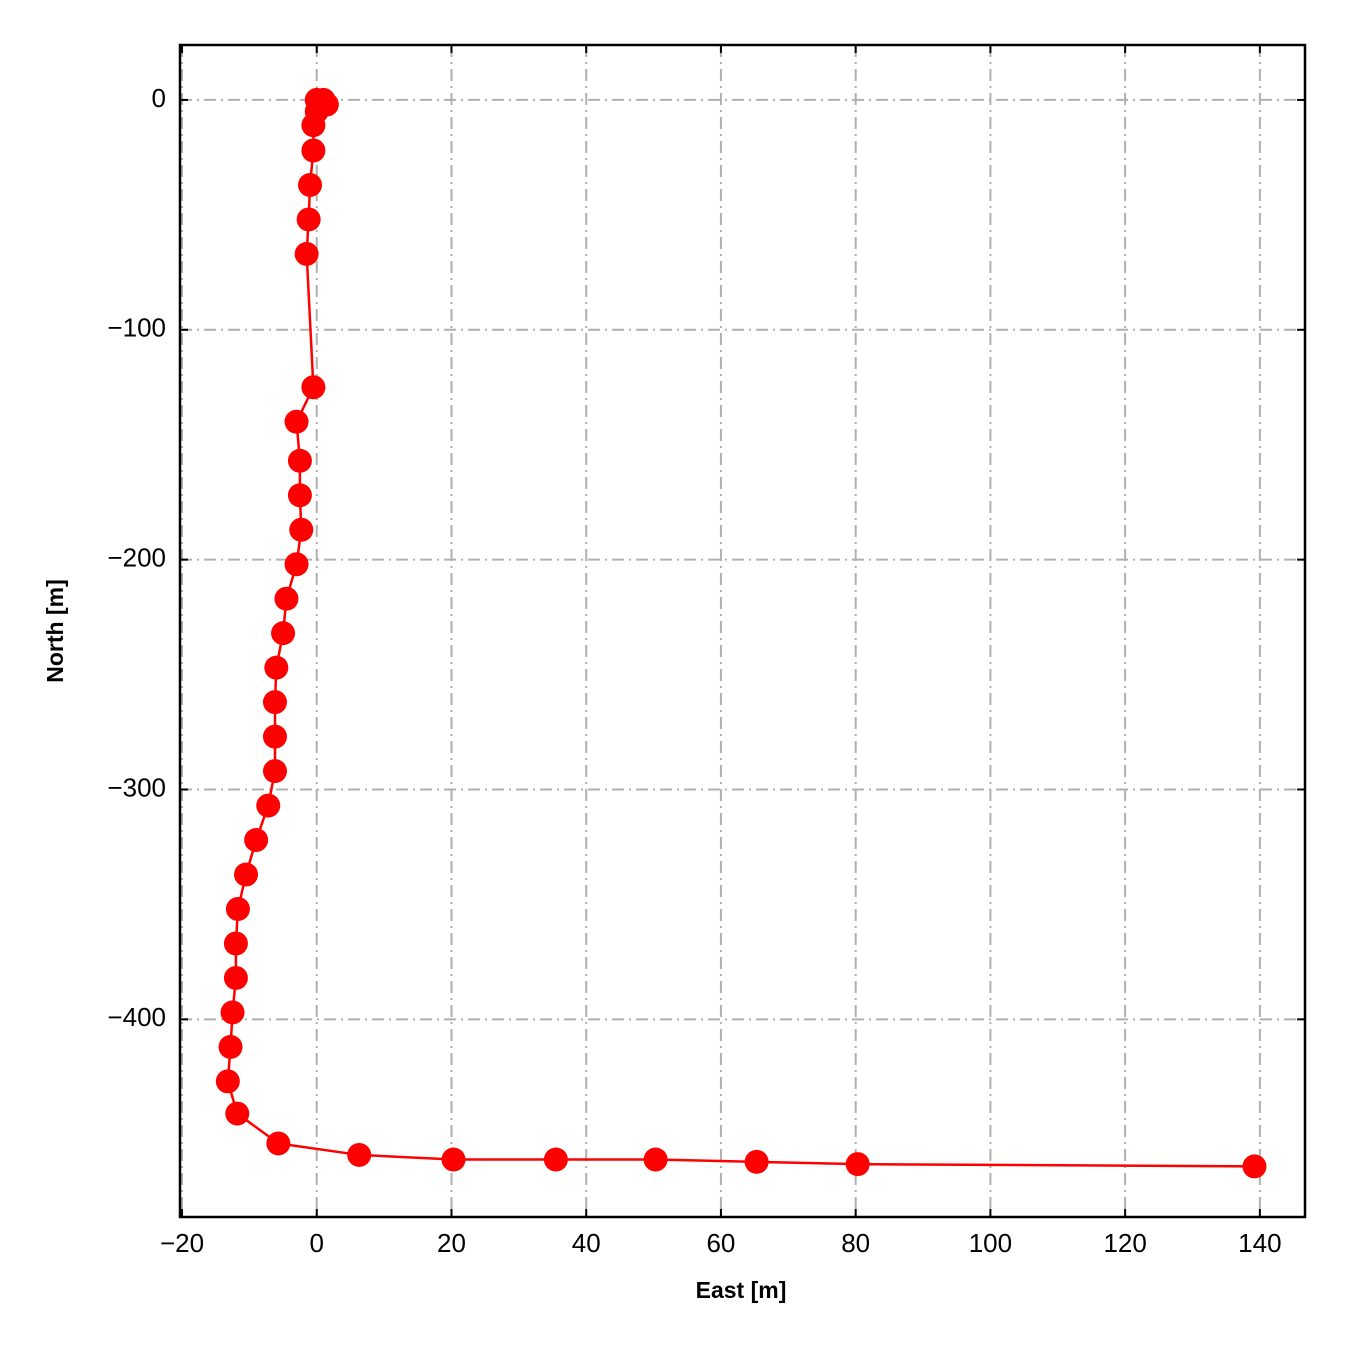 Image resolution: width=1350 pixels, height=1355 pixels. I want to click on x-tick-label: 140, so click(1259, 1243).